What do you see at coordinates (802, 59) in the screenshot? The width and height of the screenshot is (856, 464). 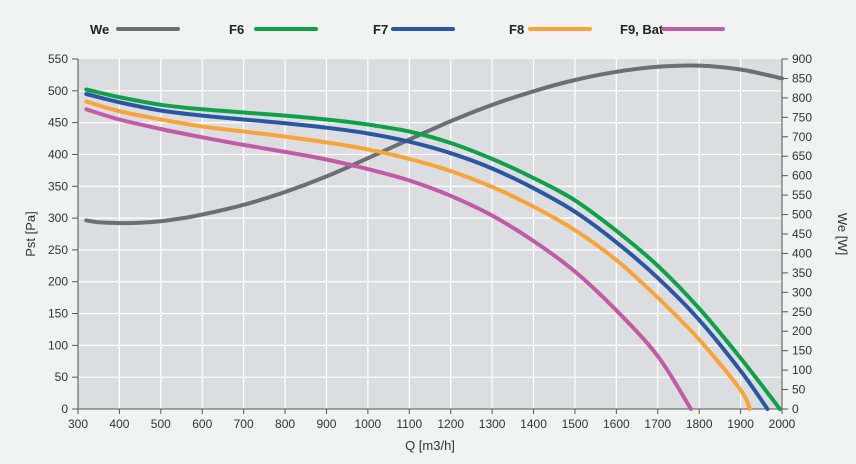 I see `y-right-tick-label: 900` at bounding box center [802, 59].